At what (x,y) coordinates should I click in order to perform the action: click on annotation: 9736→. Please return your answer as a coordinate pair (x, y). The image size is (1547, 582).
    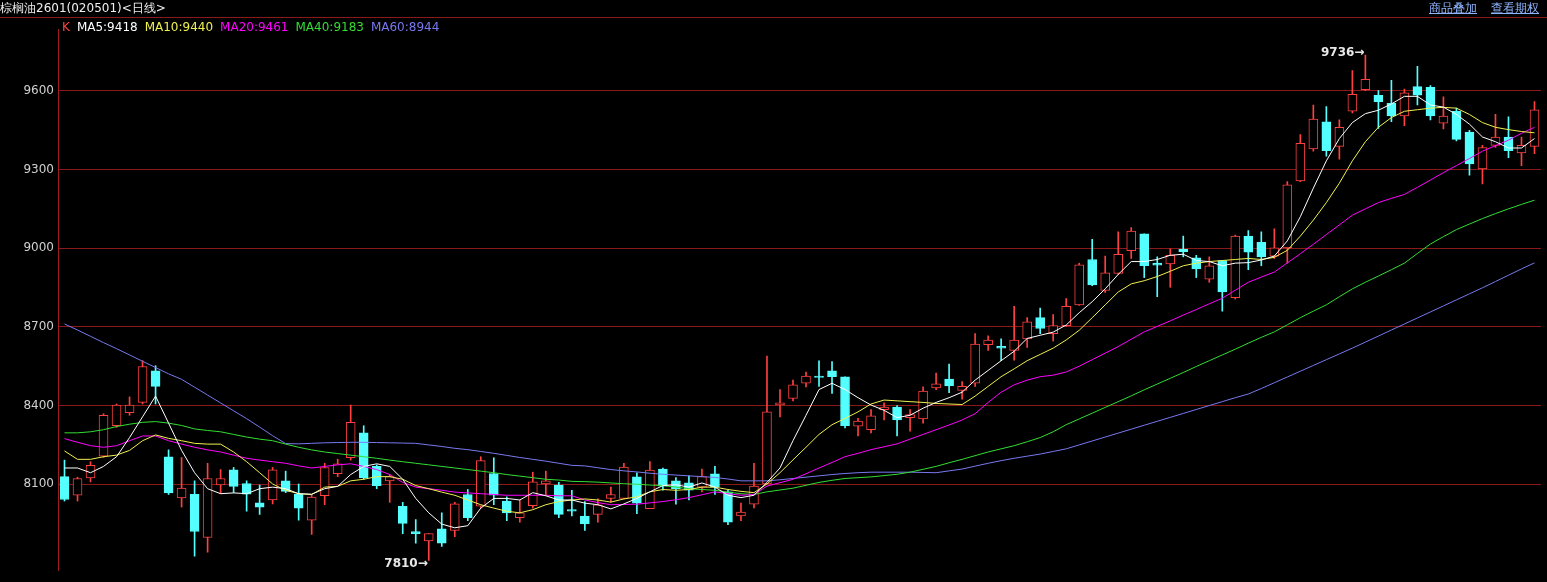
    Looking at the image, I should click on (1342, 52).